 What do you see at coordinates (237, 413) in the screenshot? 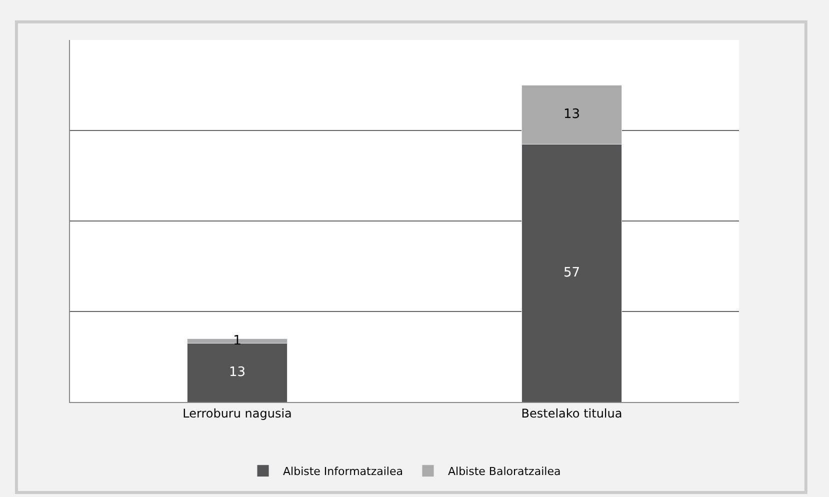
I see `x-tick-label: Lerroburu nagusia` at bounding box center [237, 413].